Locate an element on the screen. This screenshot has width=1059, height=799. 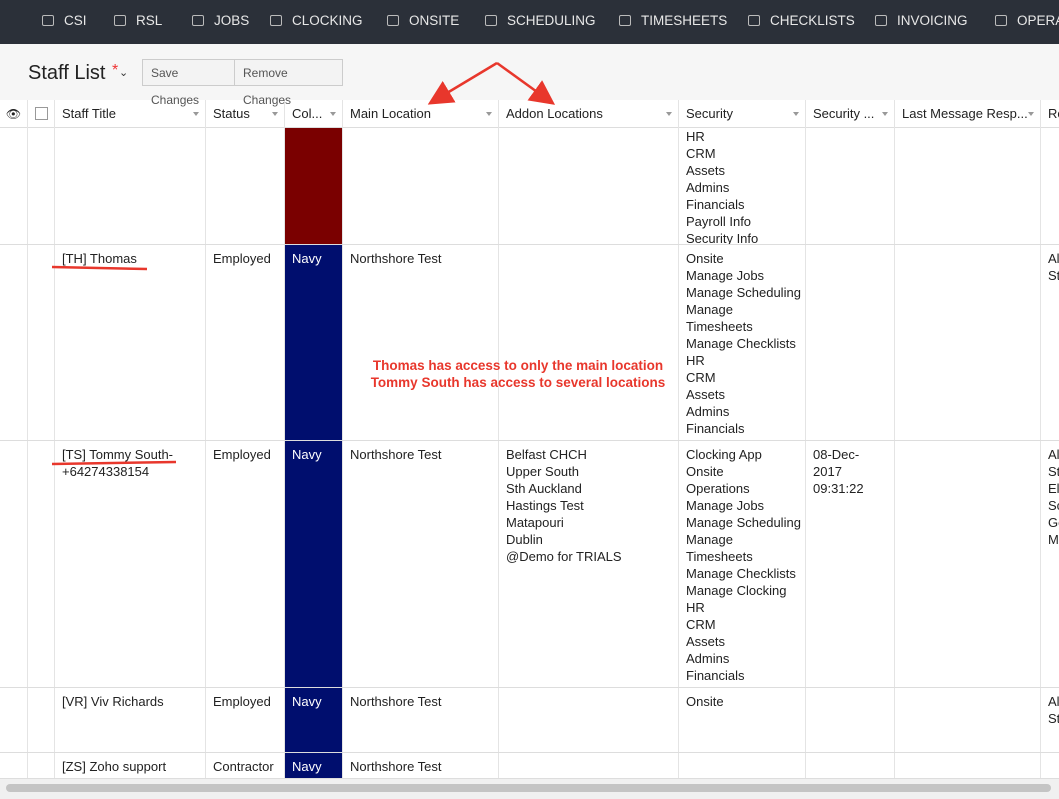
color-cell: Navy is located at coordinates (314, 720).